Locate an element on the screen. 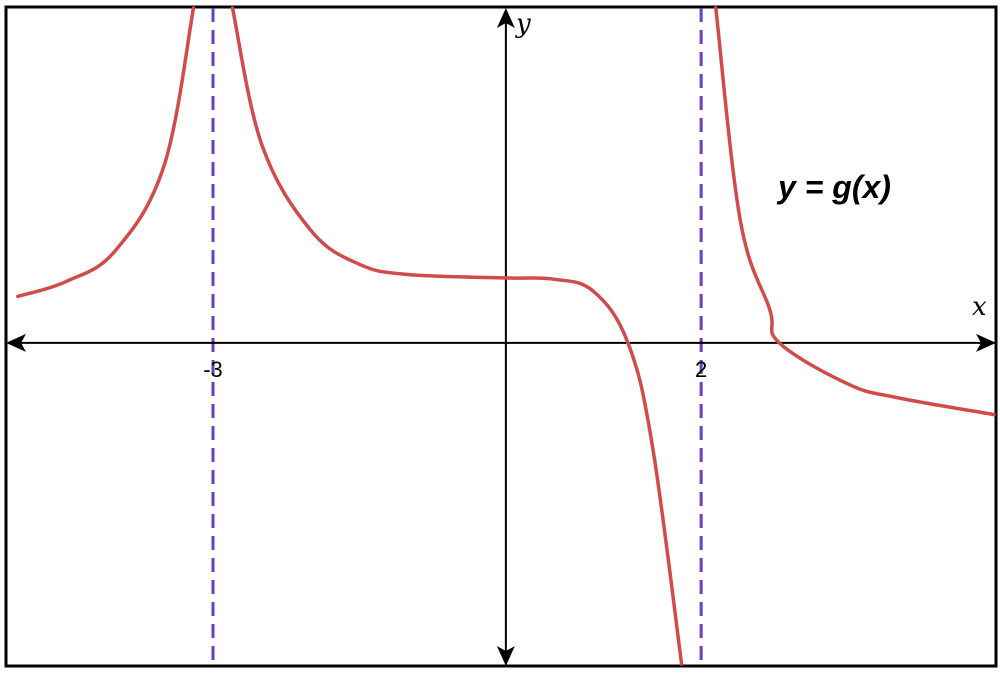 The width and height of the screenshot is (1000, 675). y-axis-label: y is located at coordinates (523, 24).